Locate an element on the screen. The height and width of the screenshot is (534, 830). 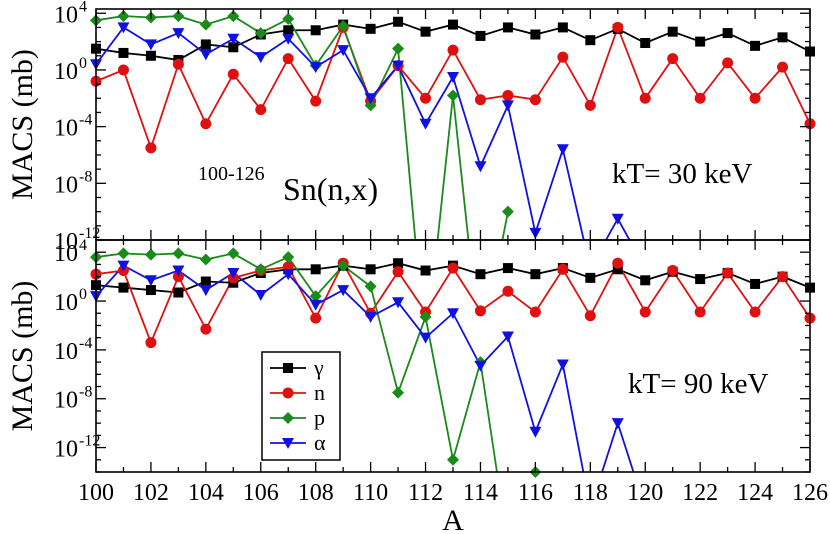
x-tick-label: 126 is located at coordinates (810, 493).